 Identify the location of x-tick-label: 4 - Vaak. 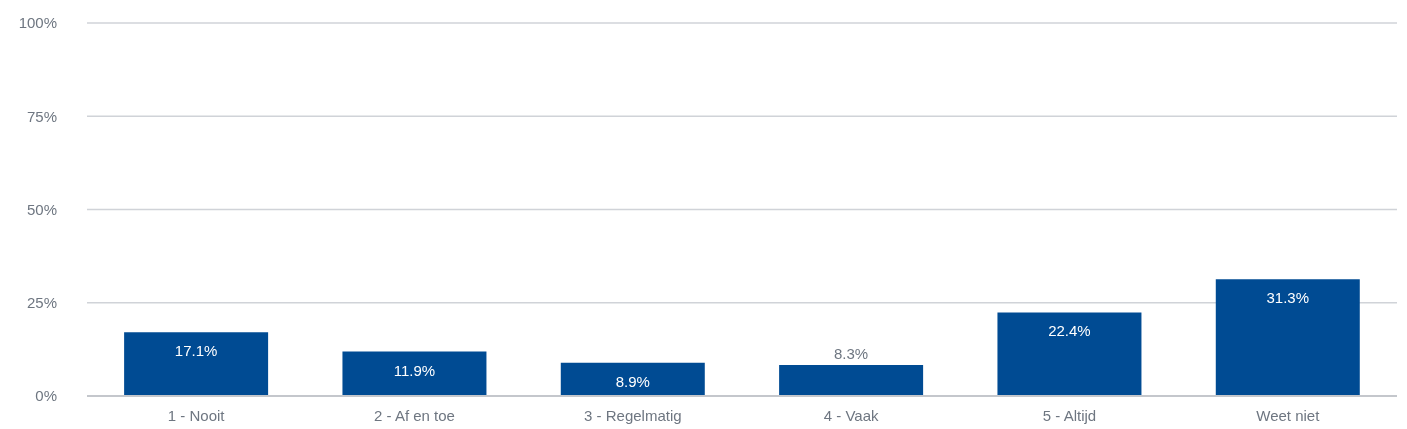
(851, 415).